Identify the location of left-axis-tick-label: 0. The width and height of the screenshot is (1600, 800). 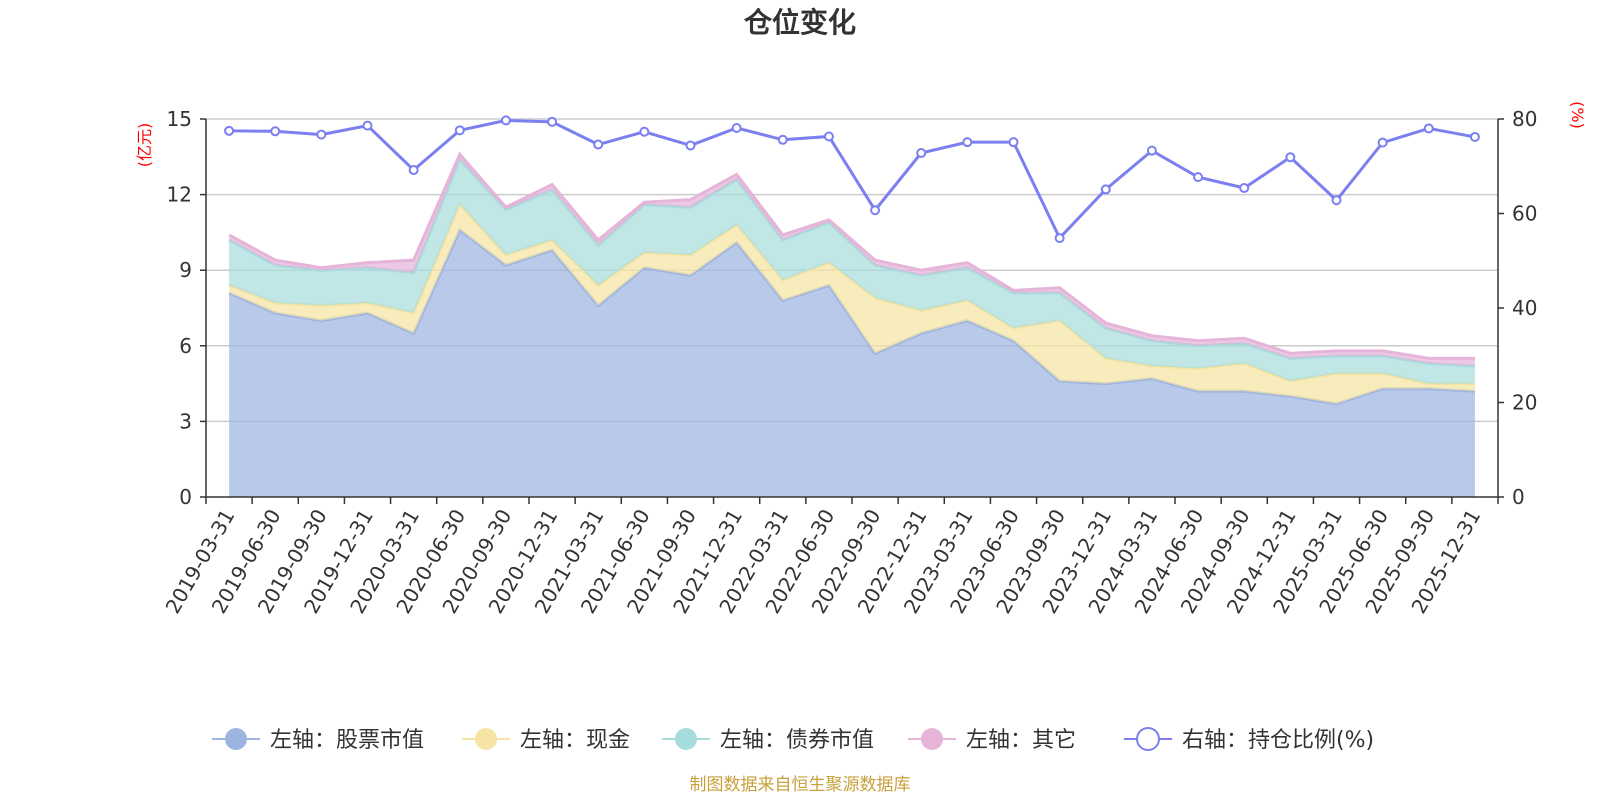
(185, 497).